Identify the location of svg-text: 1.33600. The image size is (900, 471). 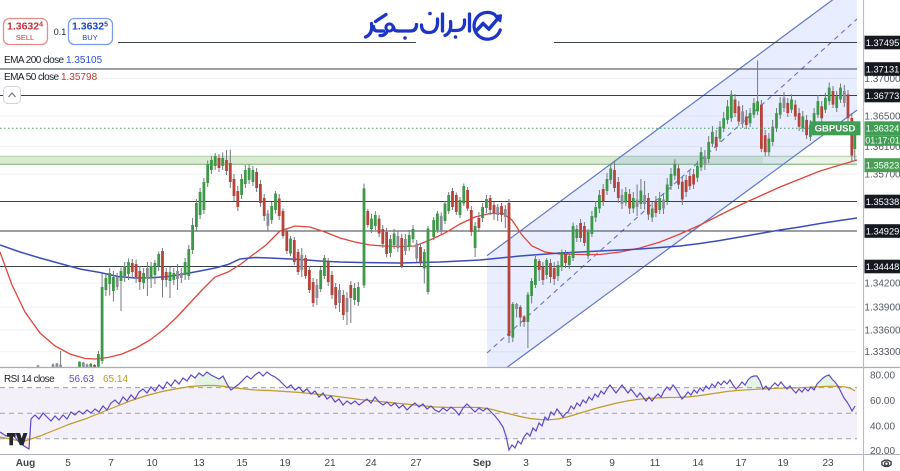
(882, 331).